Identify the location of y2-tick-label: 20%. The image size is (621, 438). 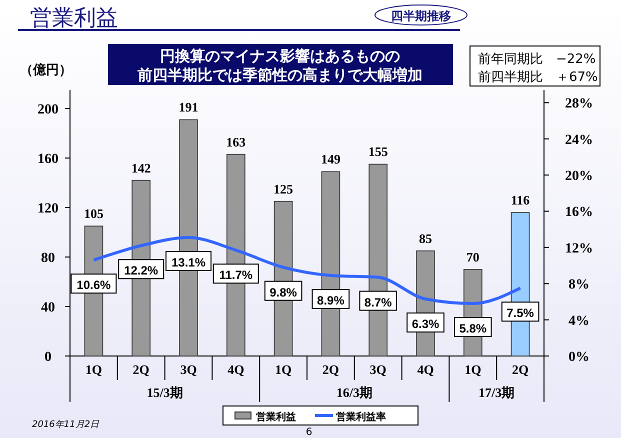
(579, 176).